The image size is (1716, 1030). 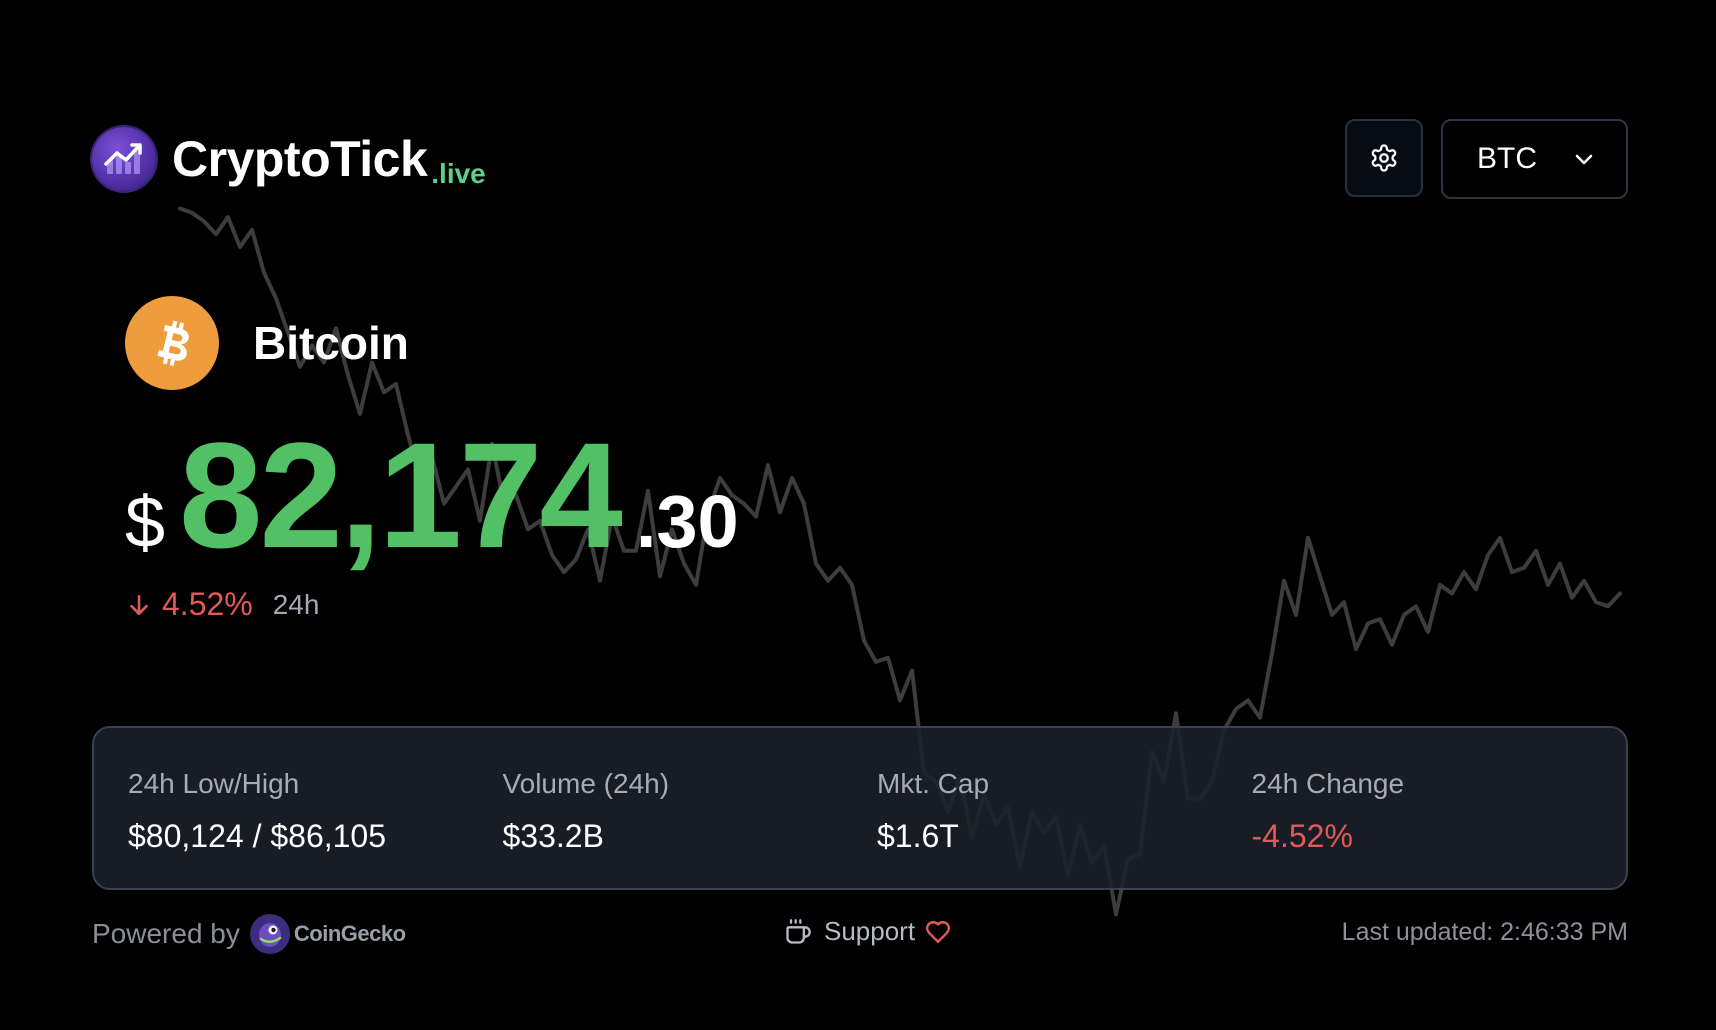 I want to click on coffee-cup-icon, so click(x=798, y=931).